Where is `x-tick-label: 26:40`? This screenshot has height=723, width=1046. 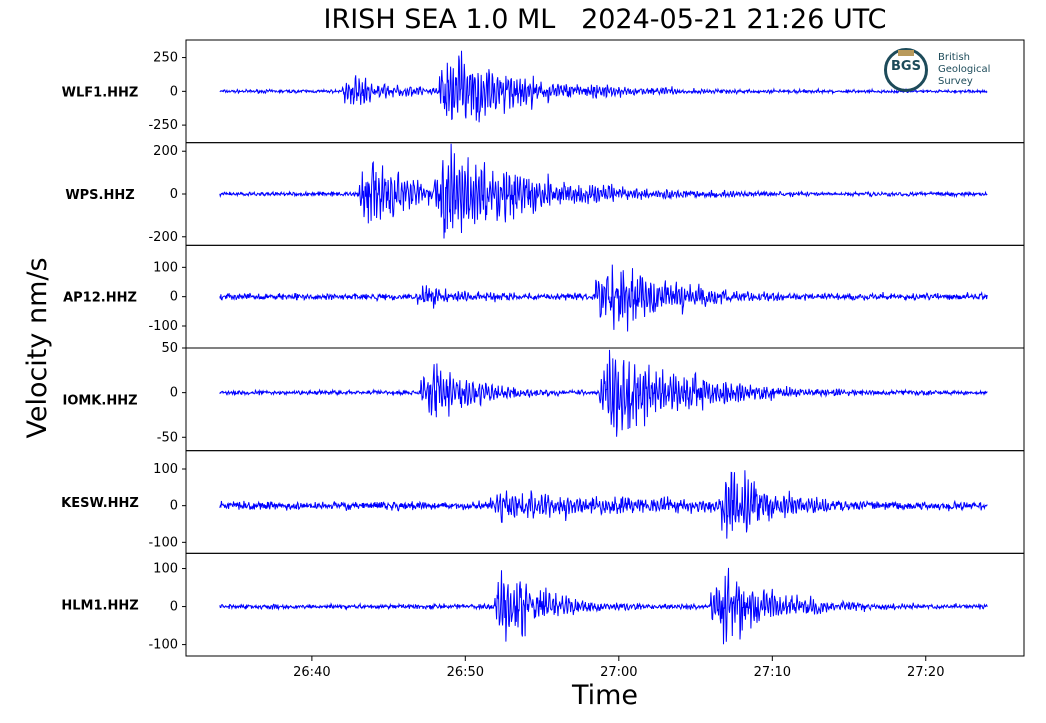 x-tick-label: 26:40 is located at coordinates (311, 672).